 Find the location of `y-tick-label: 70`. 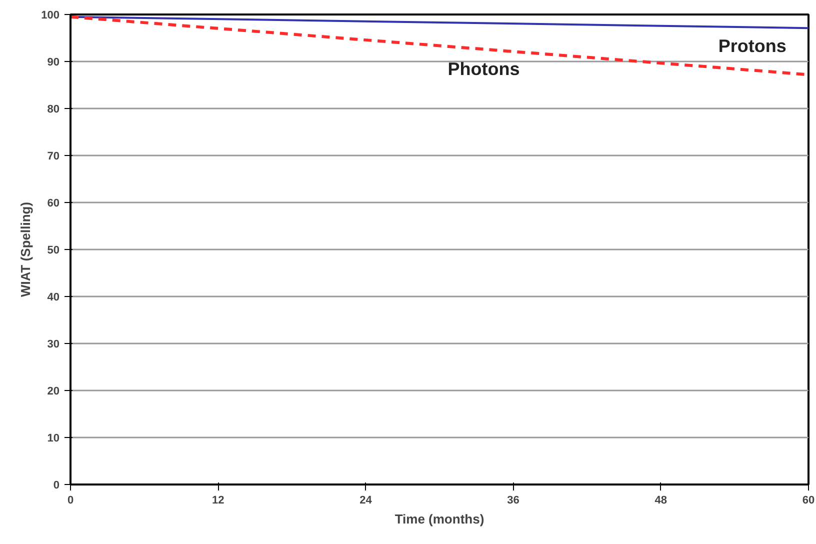

y-tick-label: 70 is located at coordinates (53, 156).